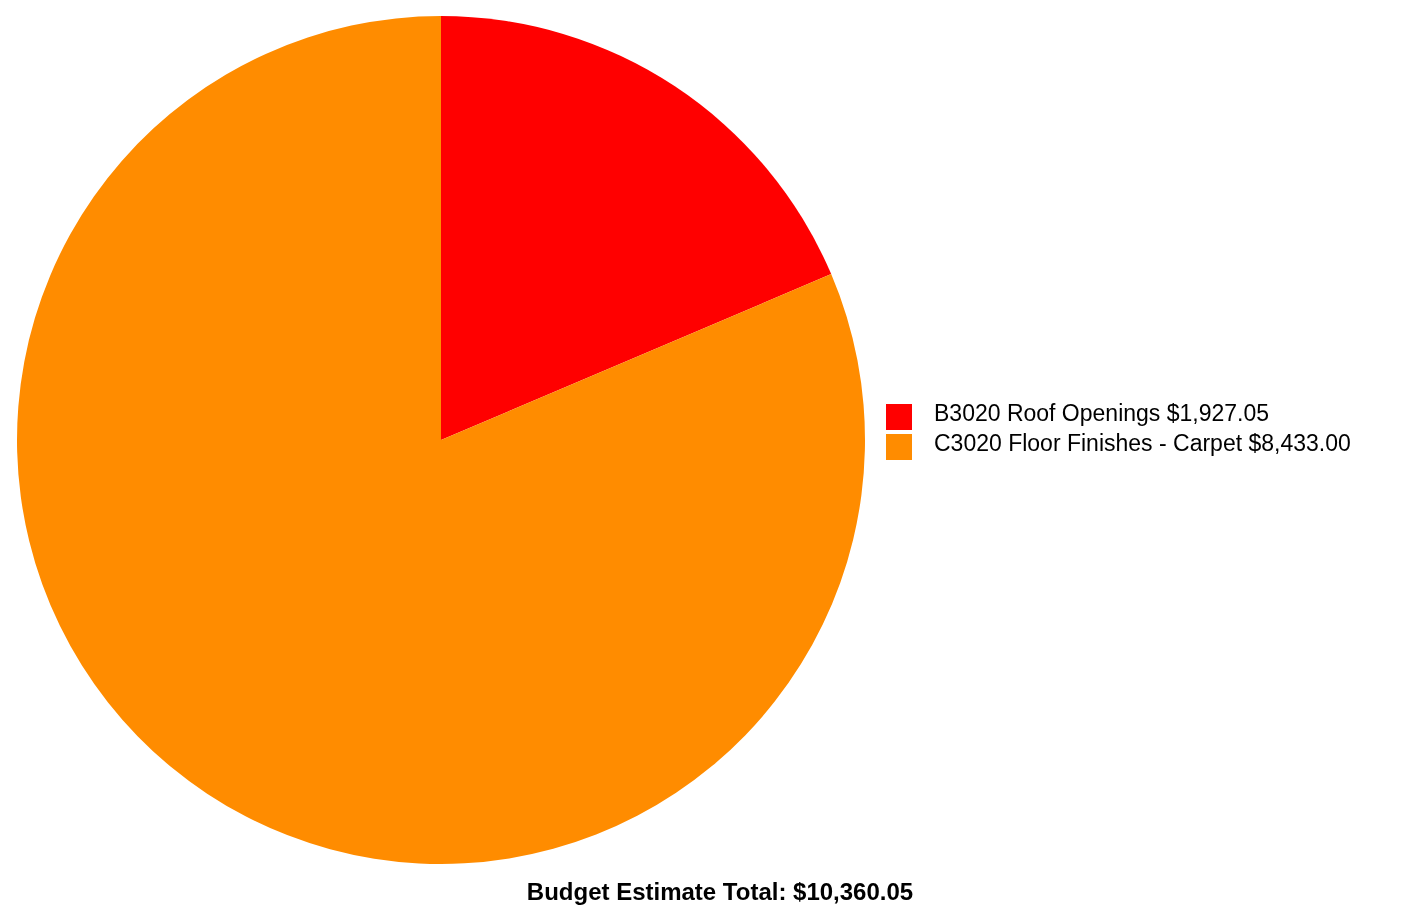 The image size is (1416, 915). What do you see at coordinates (1142, 442) in the screenshot?
I see `legend-label: C3020 Floor Finishes - Carpet $8,433.00` at bounding box center [1142, 442].